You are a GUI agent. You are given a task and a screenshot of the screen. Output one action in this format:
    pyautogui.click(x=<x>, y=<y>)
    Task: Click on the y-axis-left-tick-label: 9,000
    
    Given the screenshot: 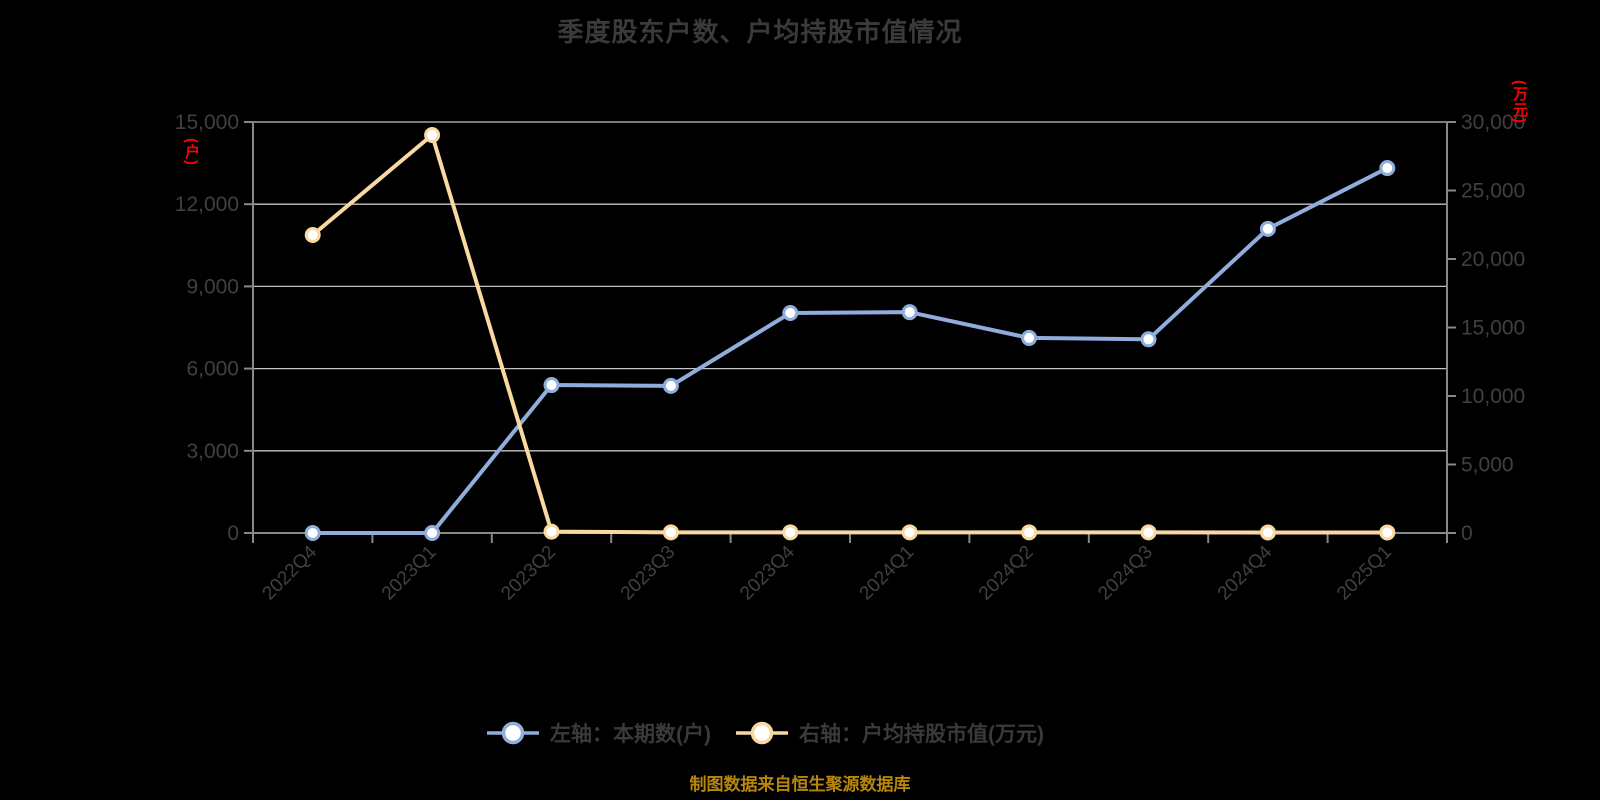 What is the action you would take?
    pyautogui.click(x=212, y=286)
    